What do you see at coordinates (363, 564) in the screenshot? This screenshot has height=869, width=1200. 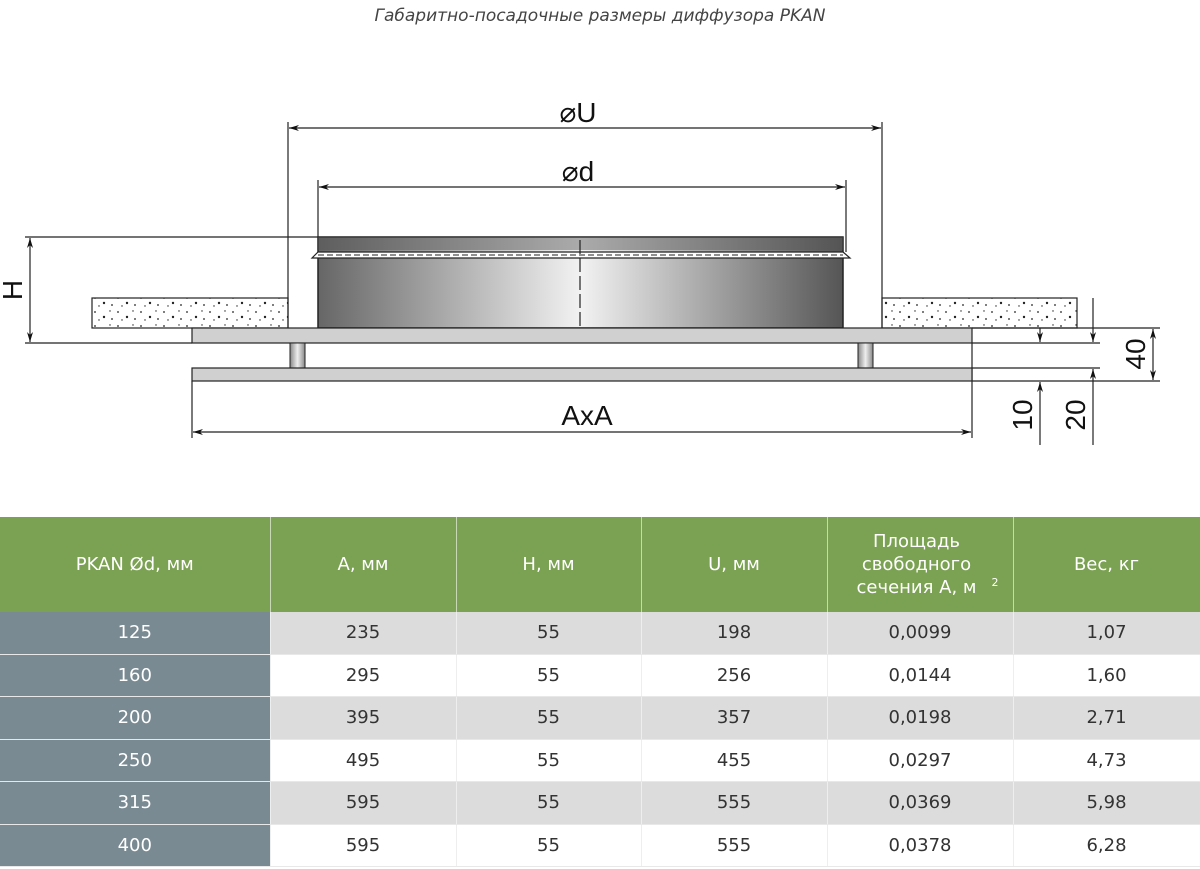 I see `col-header: A, мм` at bounding box center [363, 564].